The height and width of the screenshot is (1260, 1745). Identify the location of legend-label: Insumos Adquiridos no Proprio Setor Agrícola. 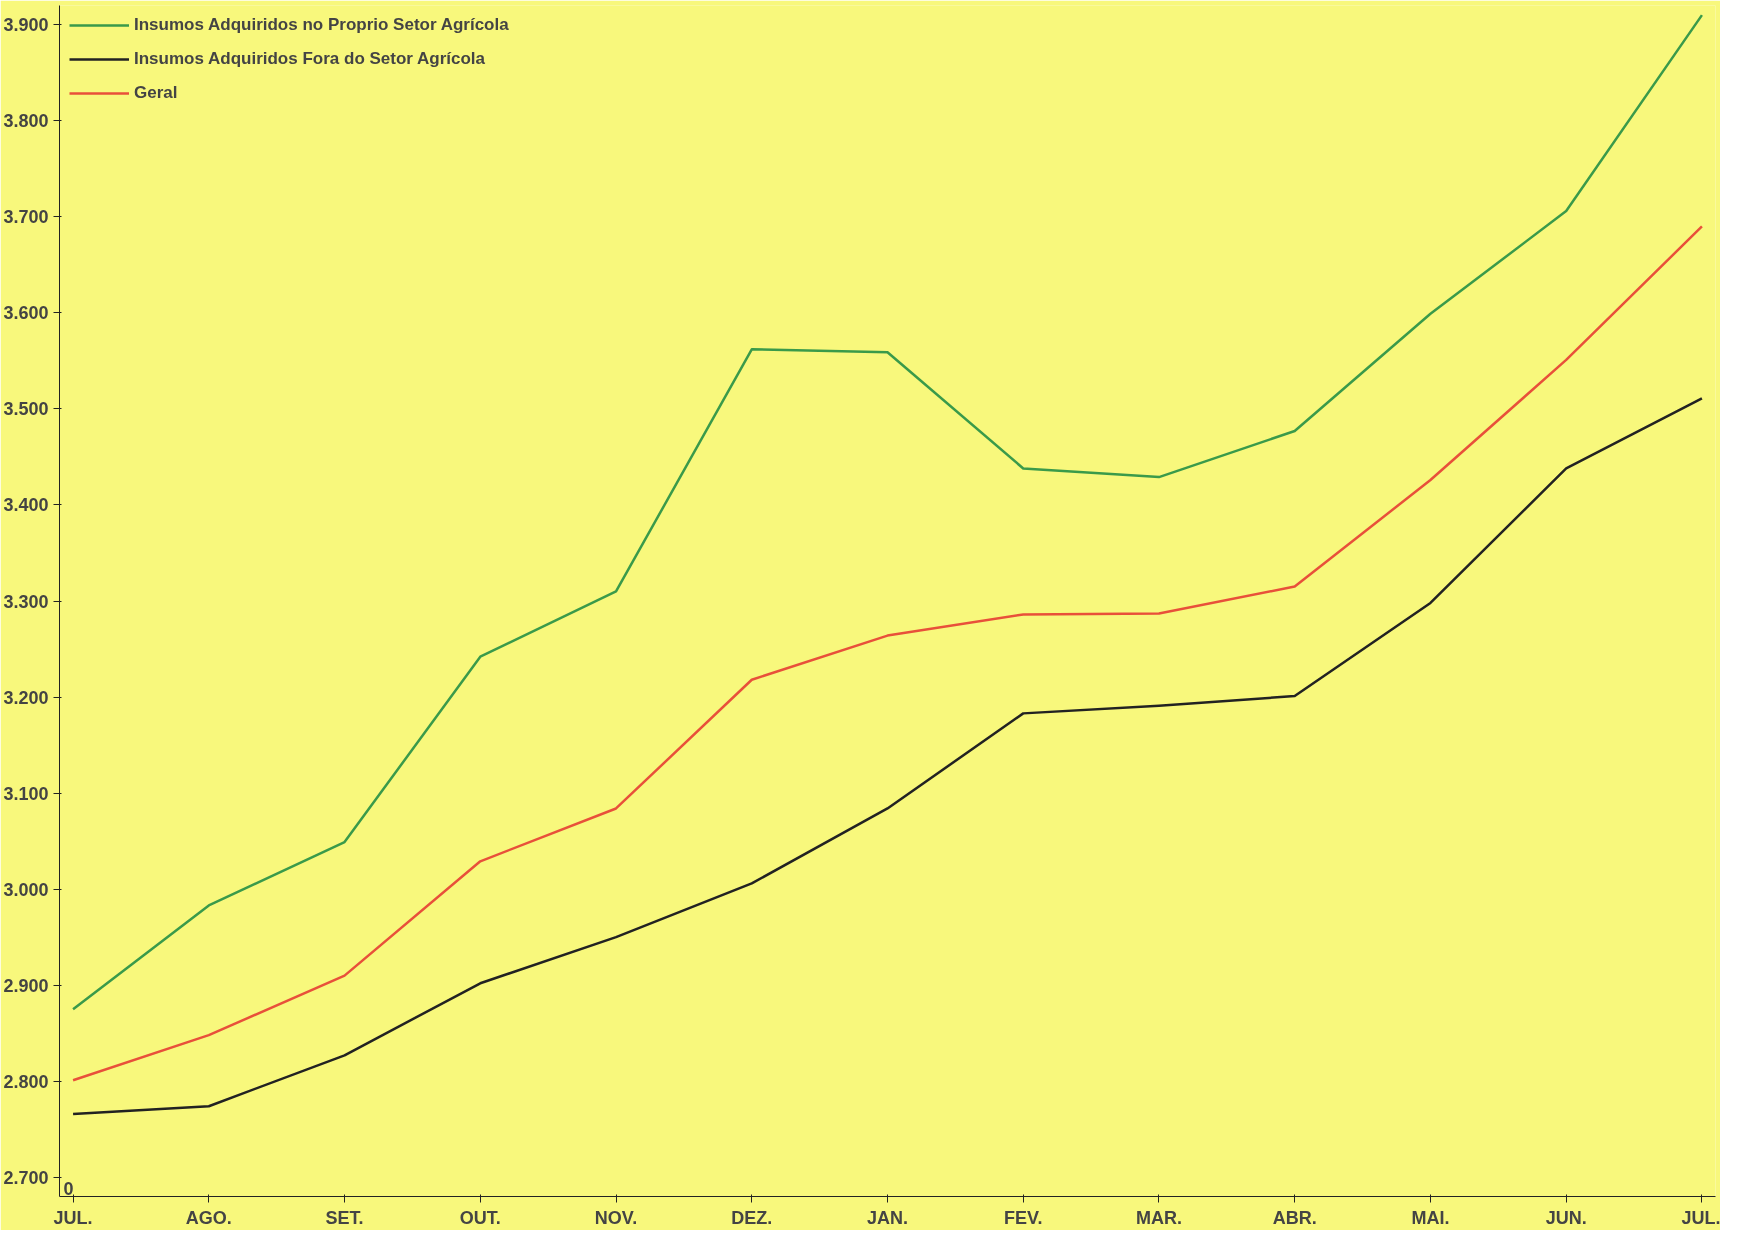
(321, 25).